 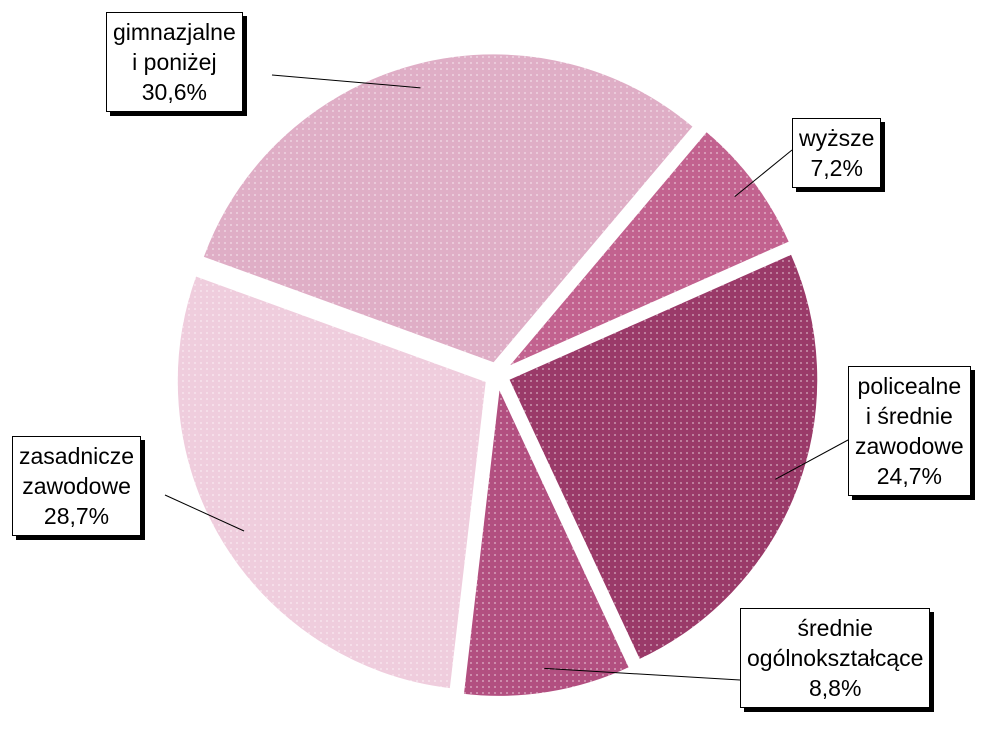 What do you see at coordinates (909, 476) in the screenshot?
I see `value-label: 24,7%` at bounding box center [909, 476].